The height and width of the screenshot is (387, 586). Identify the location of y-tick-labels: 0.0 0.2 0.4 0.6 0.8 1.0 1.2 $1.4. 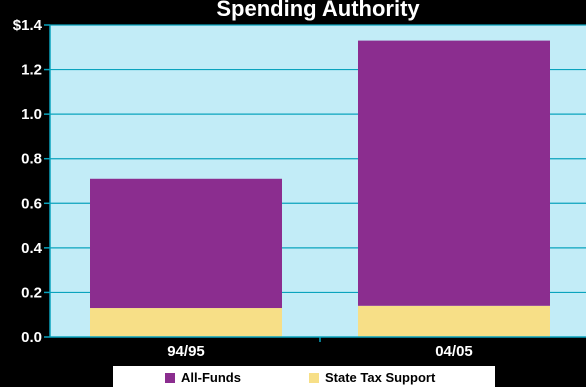
(28, 181).